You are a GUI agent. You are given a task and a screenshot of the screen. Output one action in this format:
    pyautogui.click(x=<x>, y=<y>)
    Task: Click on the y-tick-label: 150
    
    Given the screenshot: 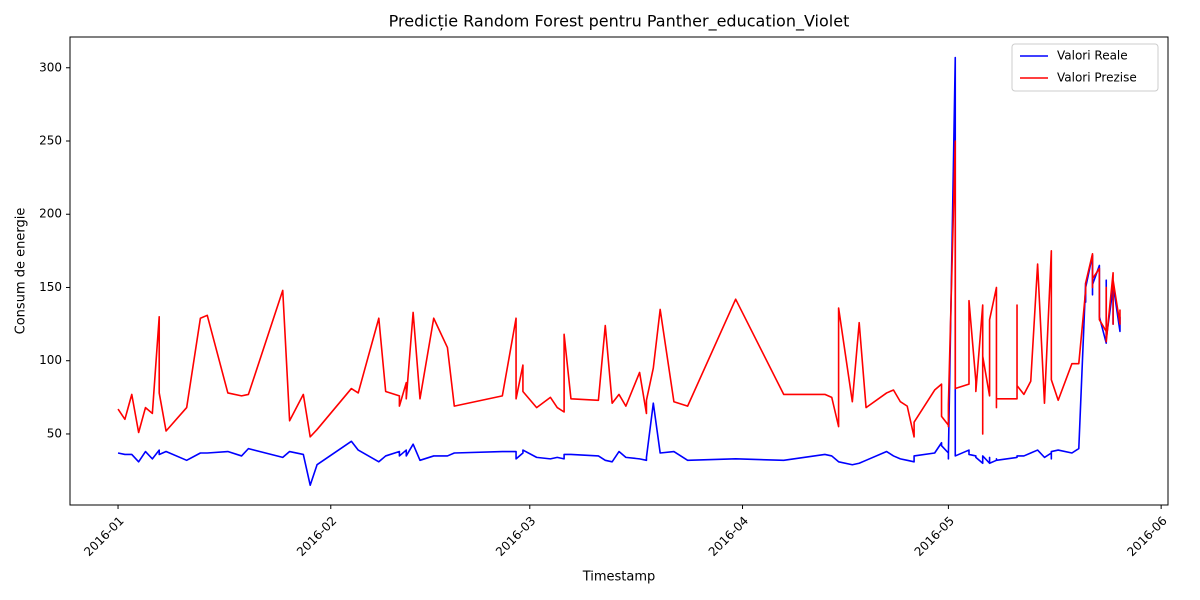 What is the action you would take?
    pyautogui.click(x=50, y=287)
    